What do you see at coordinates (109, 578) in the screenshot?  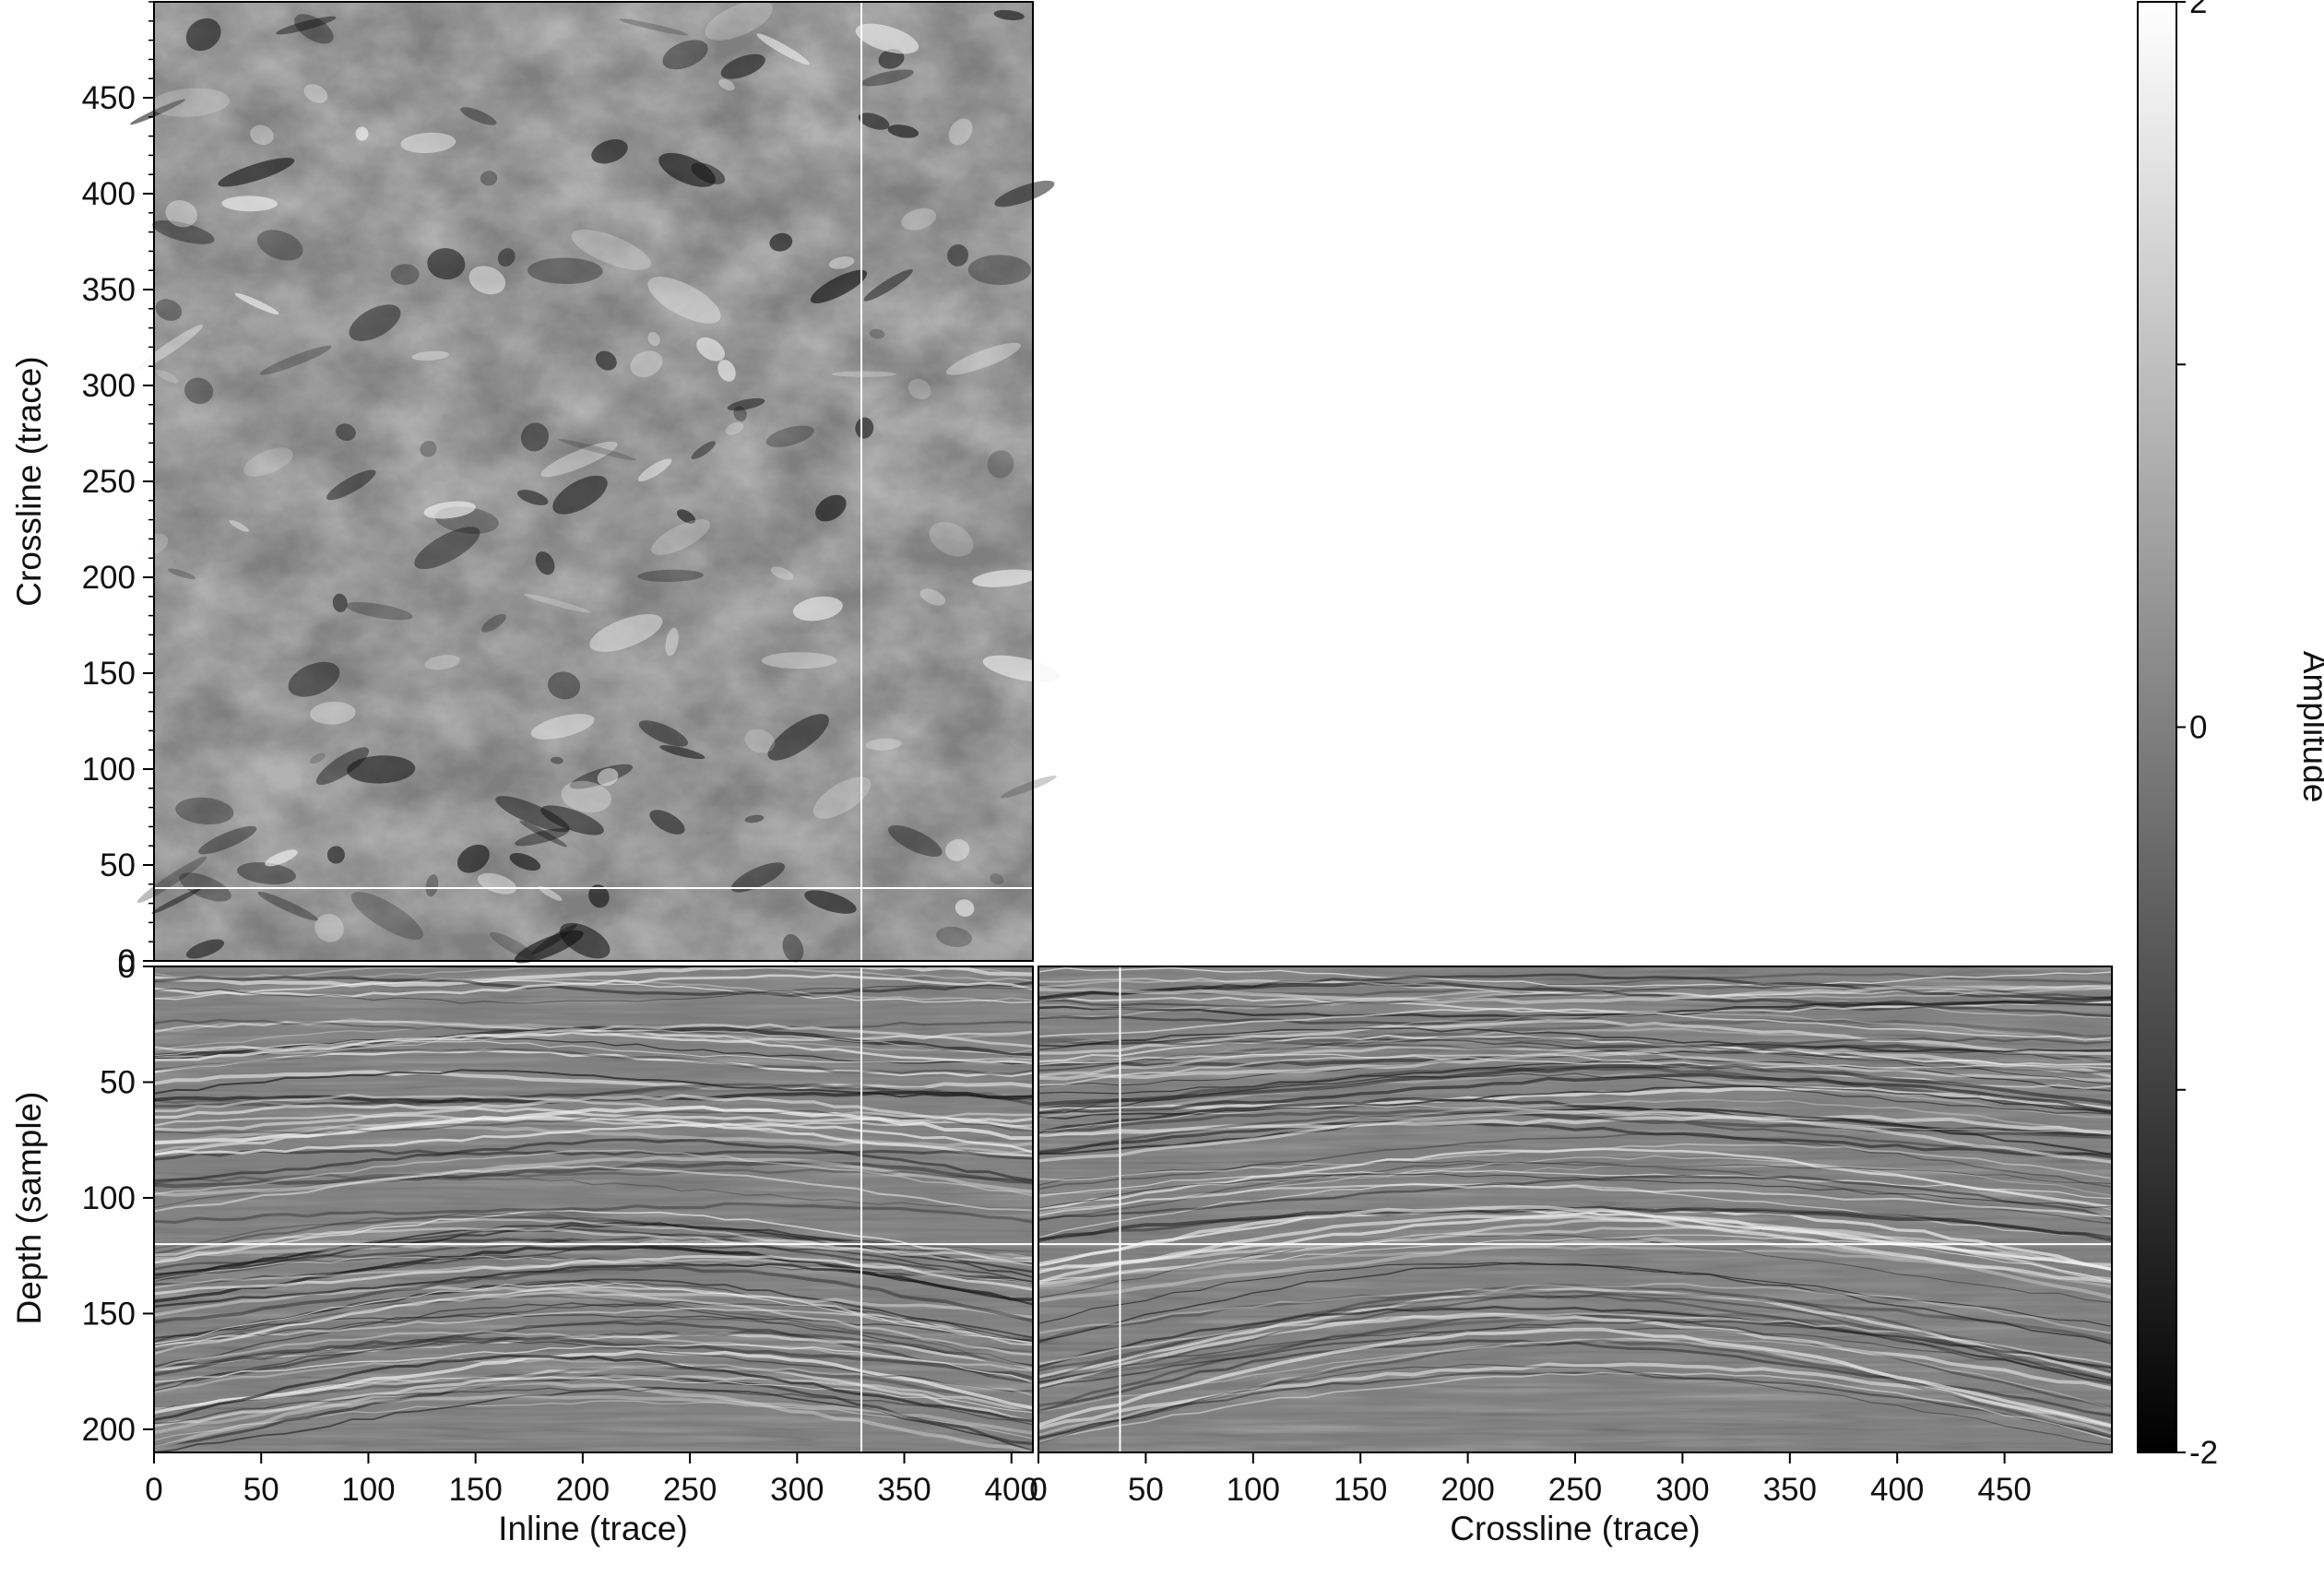 I see `depth-slice-y-tick-label: 200` at bounding box center [109, 578].